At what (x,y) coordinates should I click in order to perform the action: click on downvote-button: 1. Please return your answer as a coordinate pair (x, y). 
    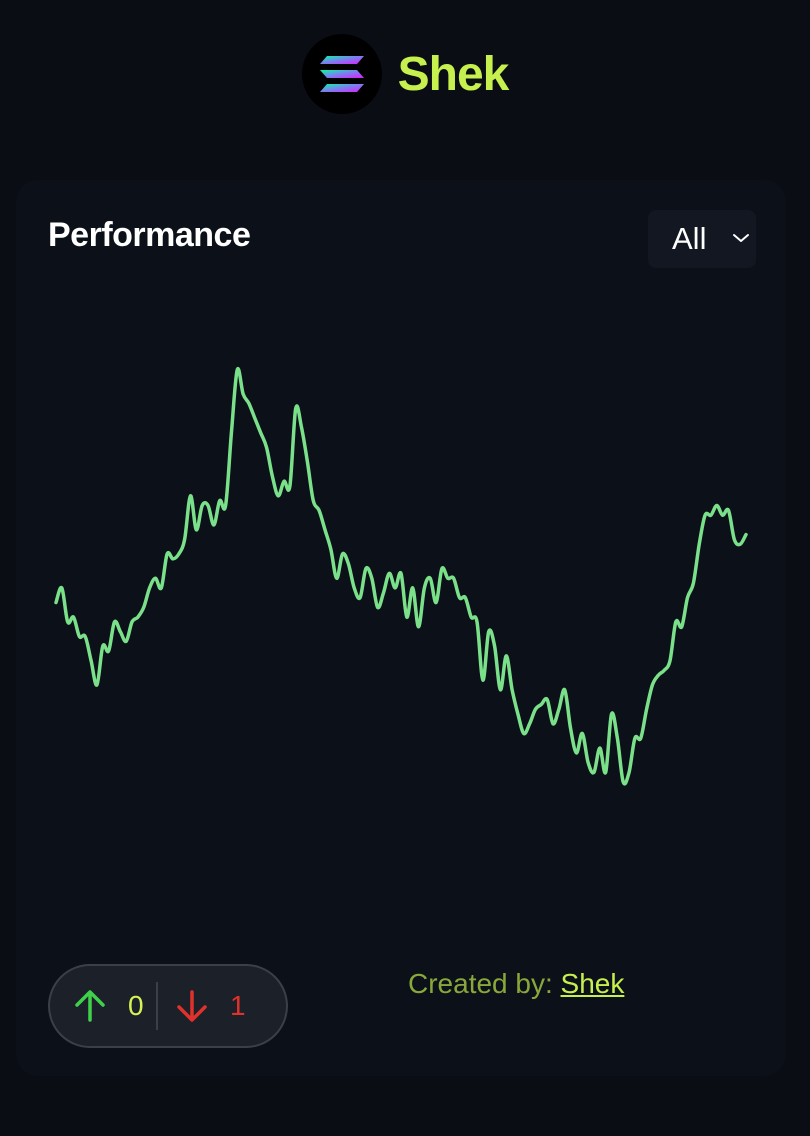
    Looking at the image, I should click on (202, 1006).